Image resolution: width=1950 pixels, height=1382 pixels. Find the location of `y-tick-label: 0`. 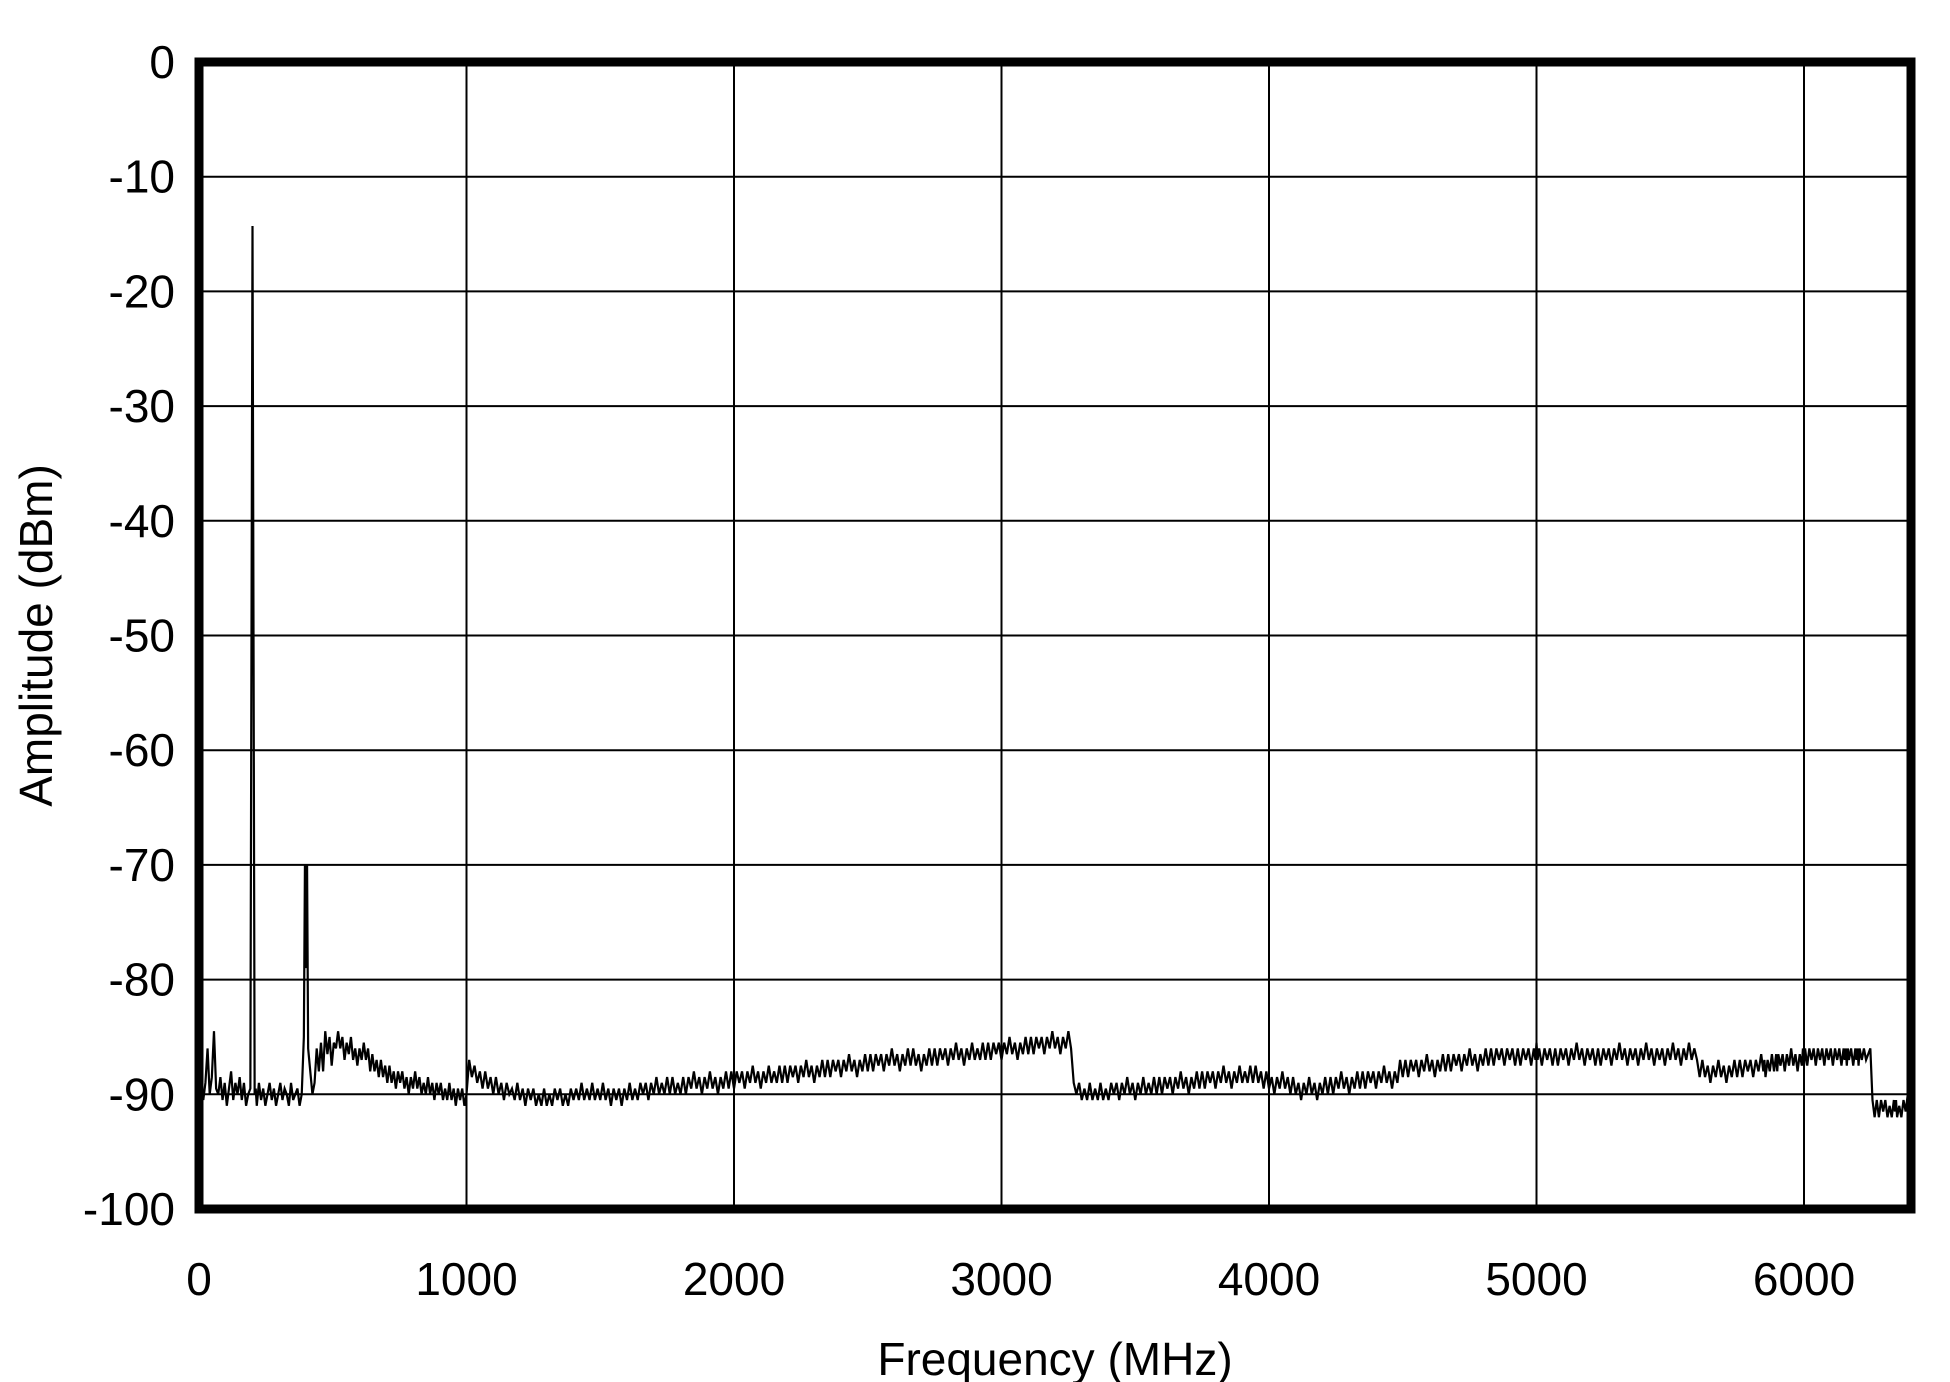

y-tick-label: 0 is located at coordinates (162, 62).